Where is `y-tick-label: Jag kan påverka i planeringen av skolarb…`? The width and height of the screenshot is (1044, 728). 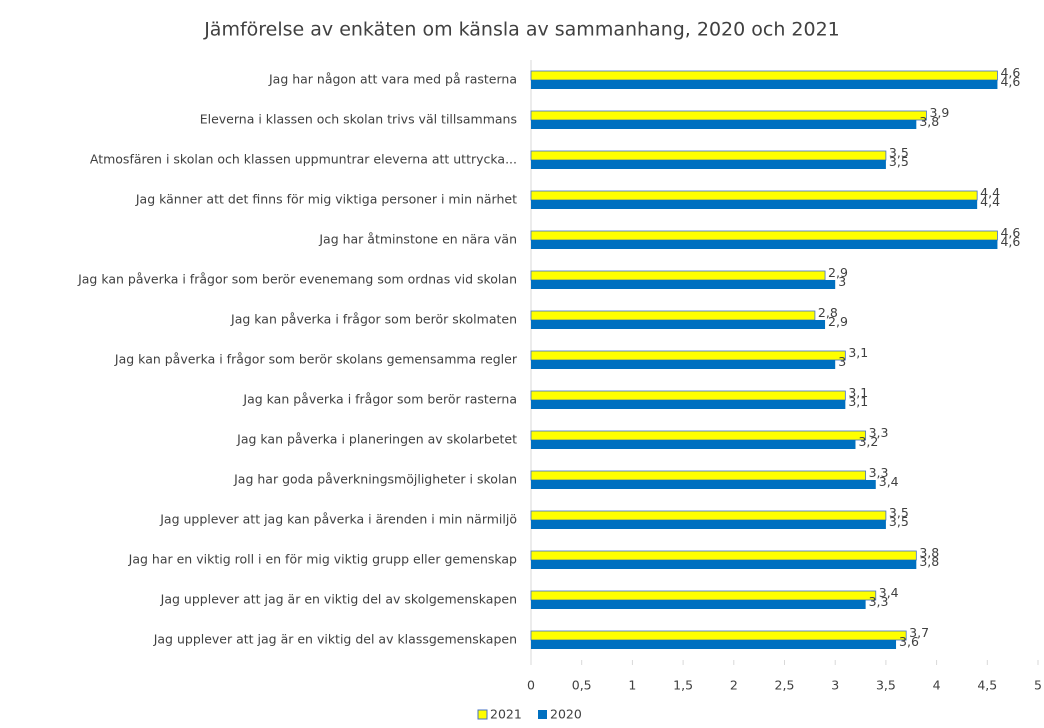 y-tick-label: Jag kan påverka i planeringen av skolarb… is located at coordinates (376, 439).